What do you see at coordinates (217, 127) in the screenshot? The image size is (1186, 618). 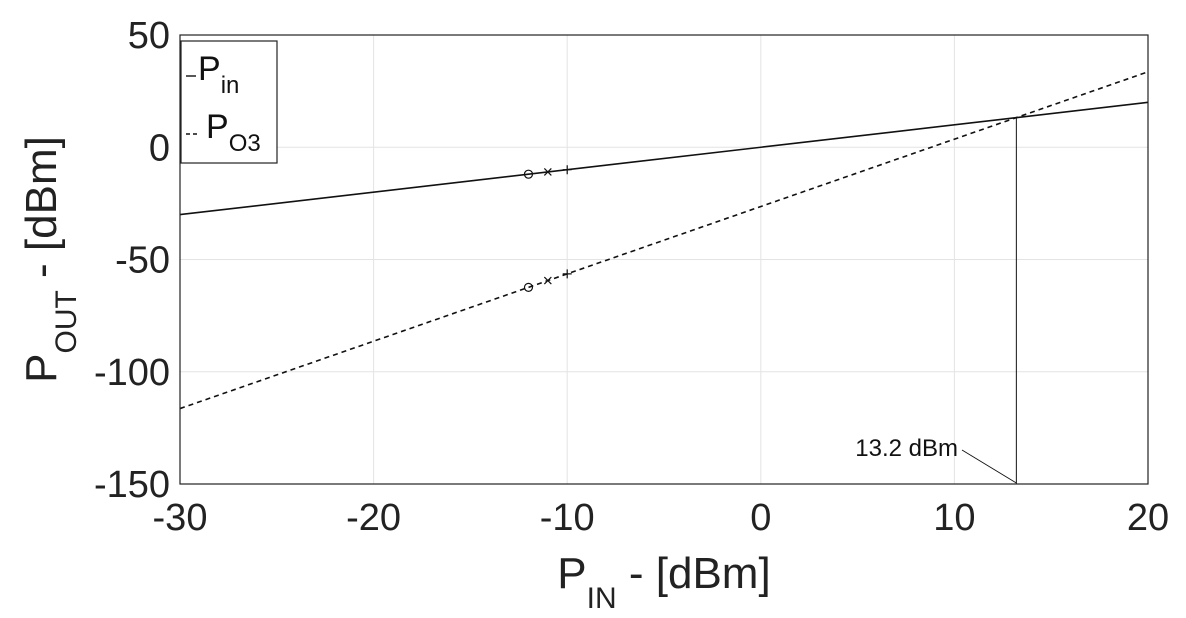 I see `legend-label-po3-main: P` at bounding box center [217, 127].